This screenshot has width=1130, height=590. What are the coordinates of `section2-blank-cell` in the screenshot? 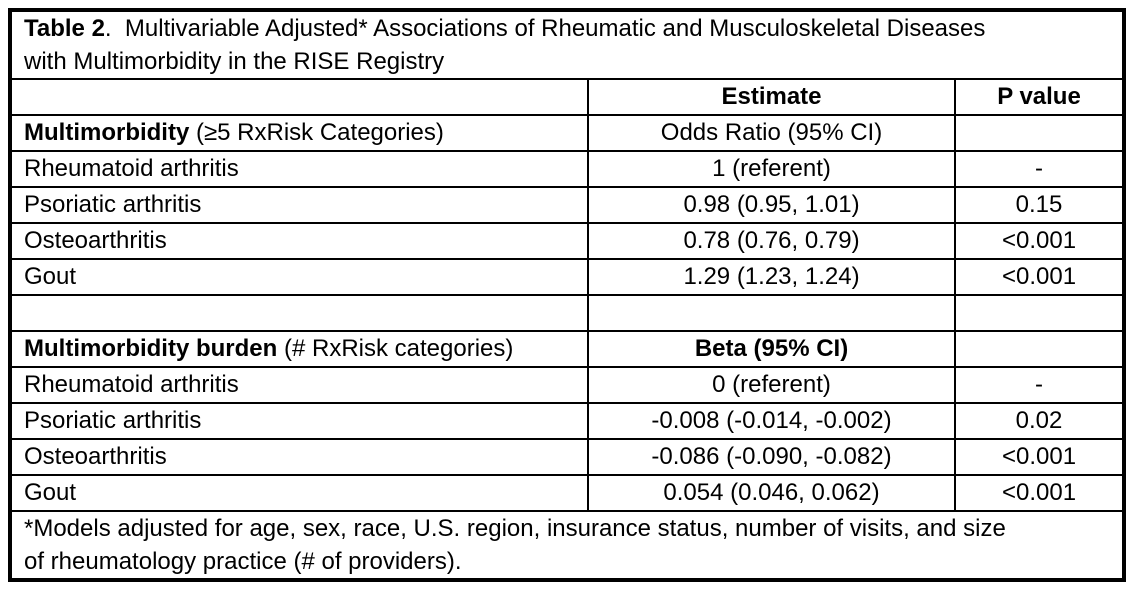 It's located at (1039, 349).